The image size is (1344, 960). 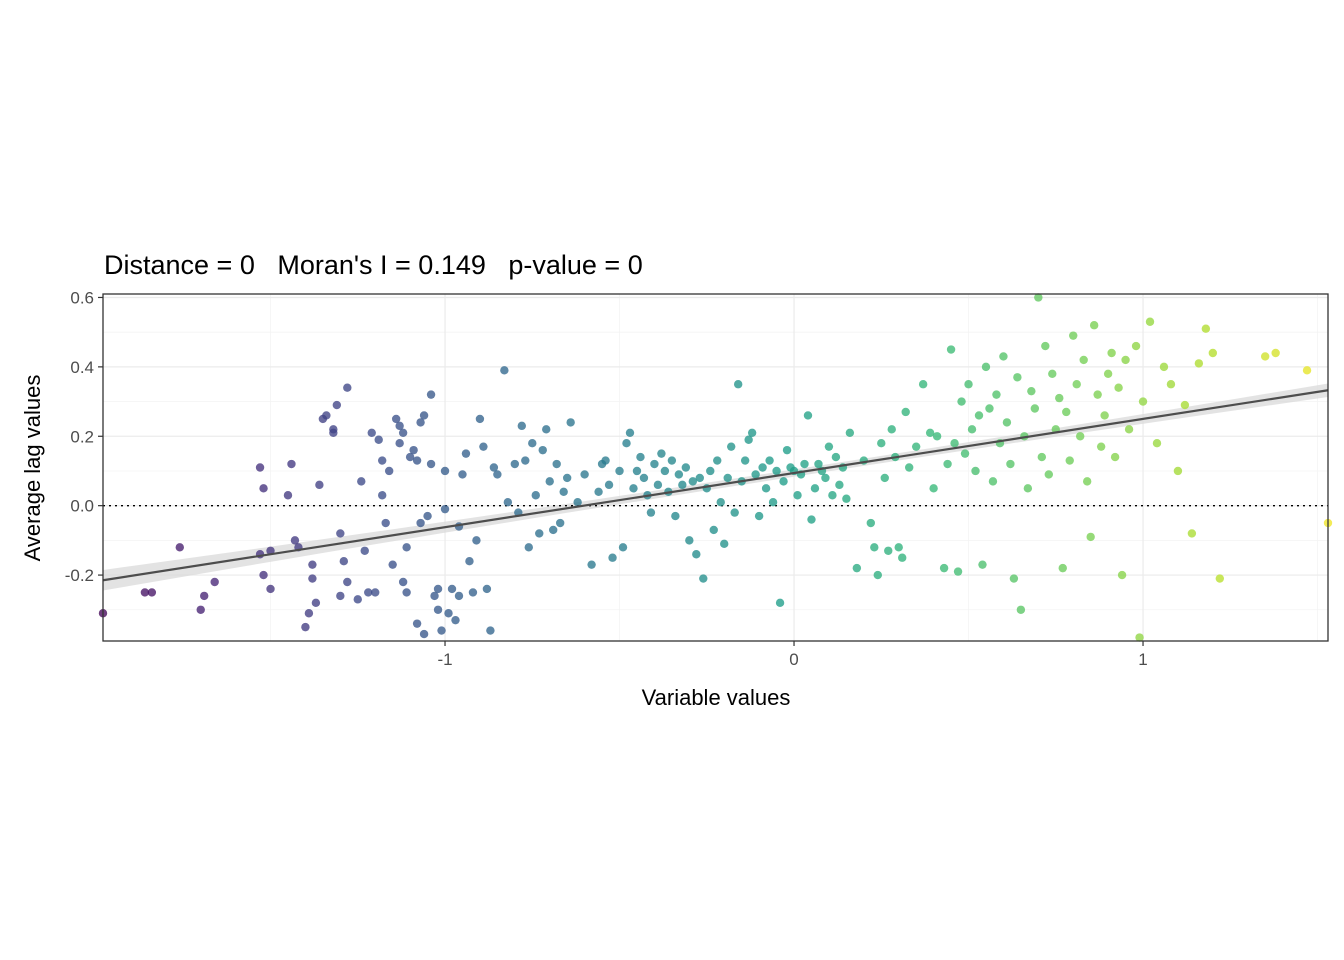 I want to click on x-tick-label: -1, so click(x=444, y=659).